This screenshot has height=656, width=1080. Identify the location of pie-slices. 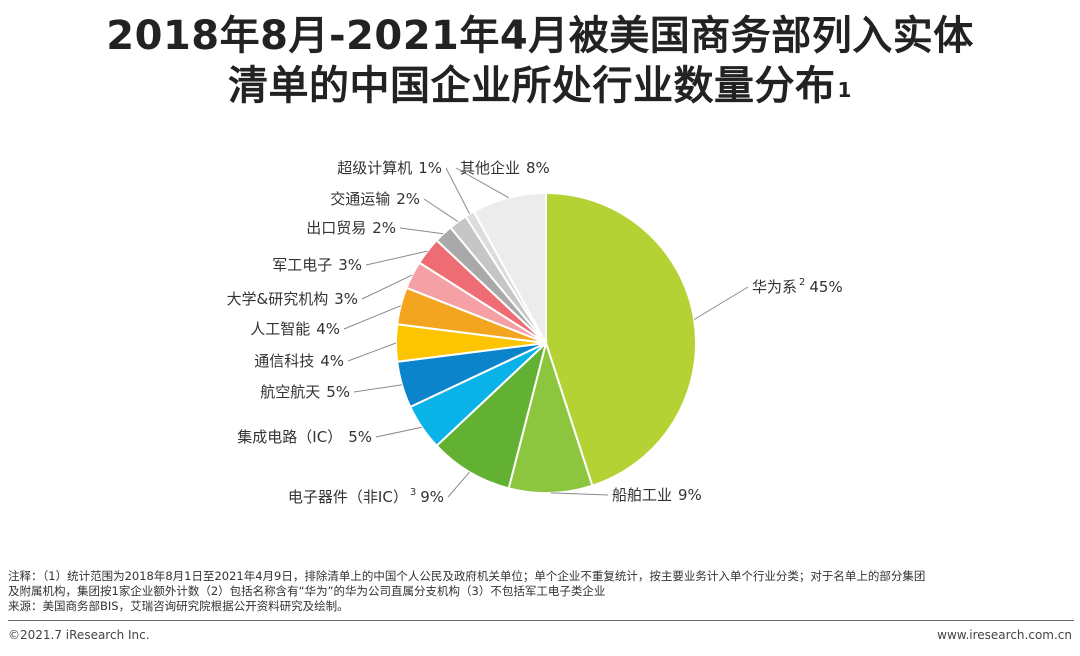
(545, 343).